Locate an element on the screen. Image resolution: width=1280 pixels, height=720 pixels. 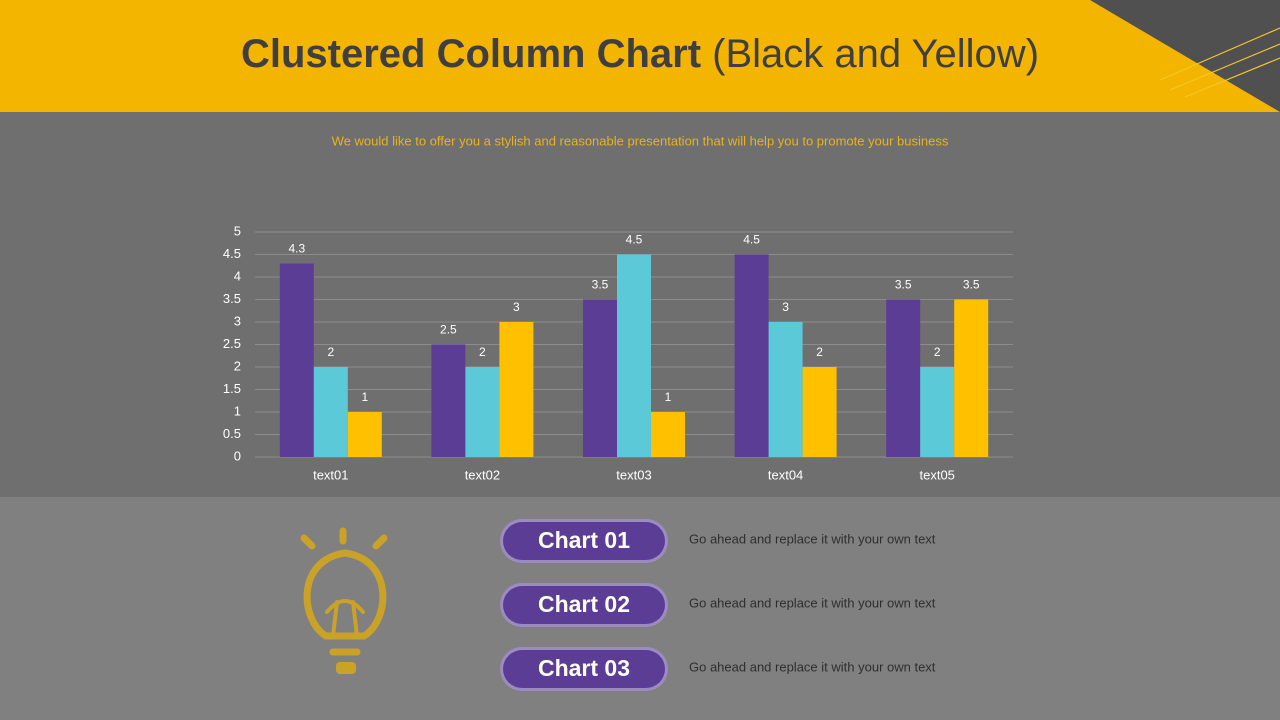
title-main: Clustered Column Chart is located at coordinates (471, 54).